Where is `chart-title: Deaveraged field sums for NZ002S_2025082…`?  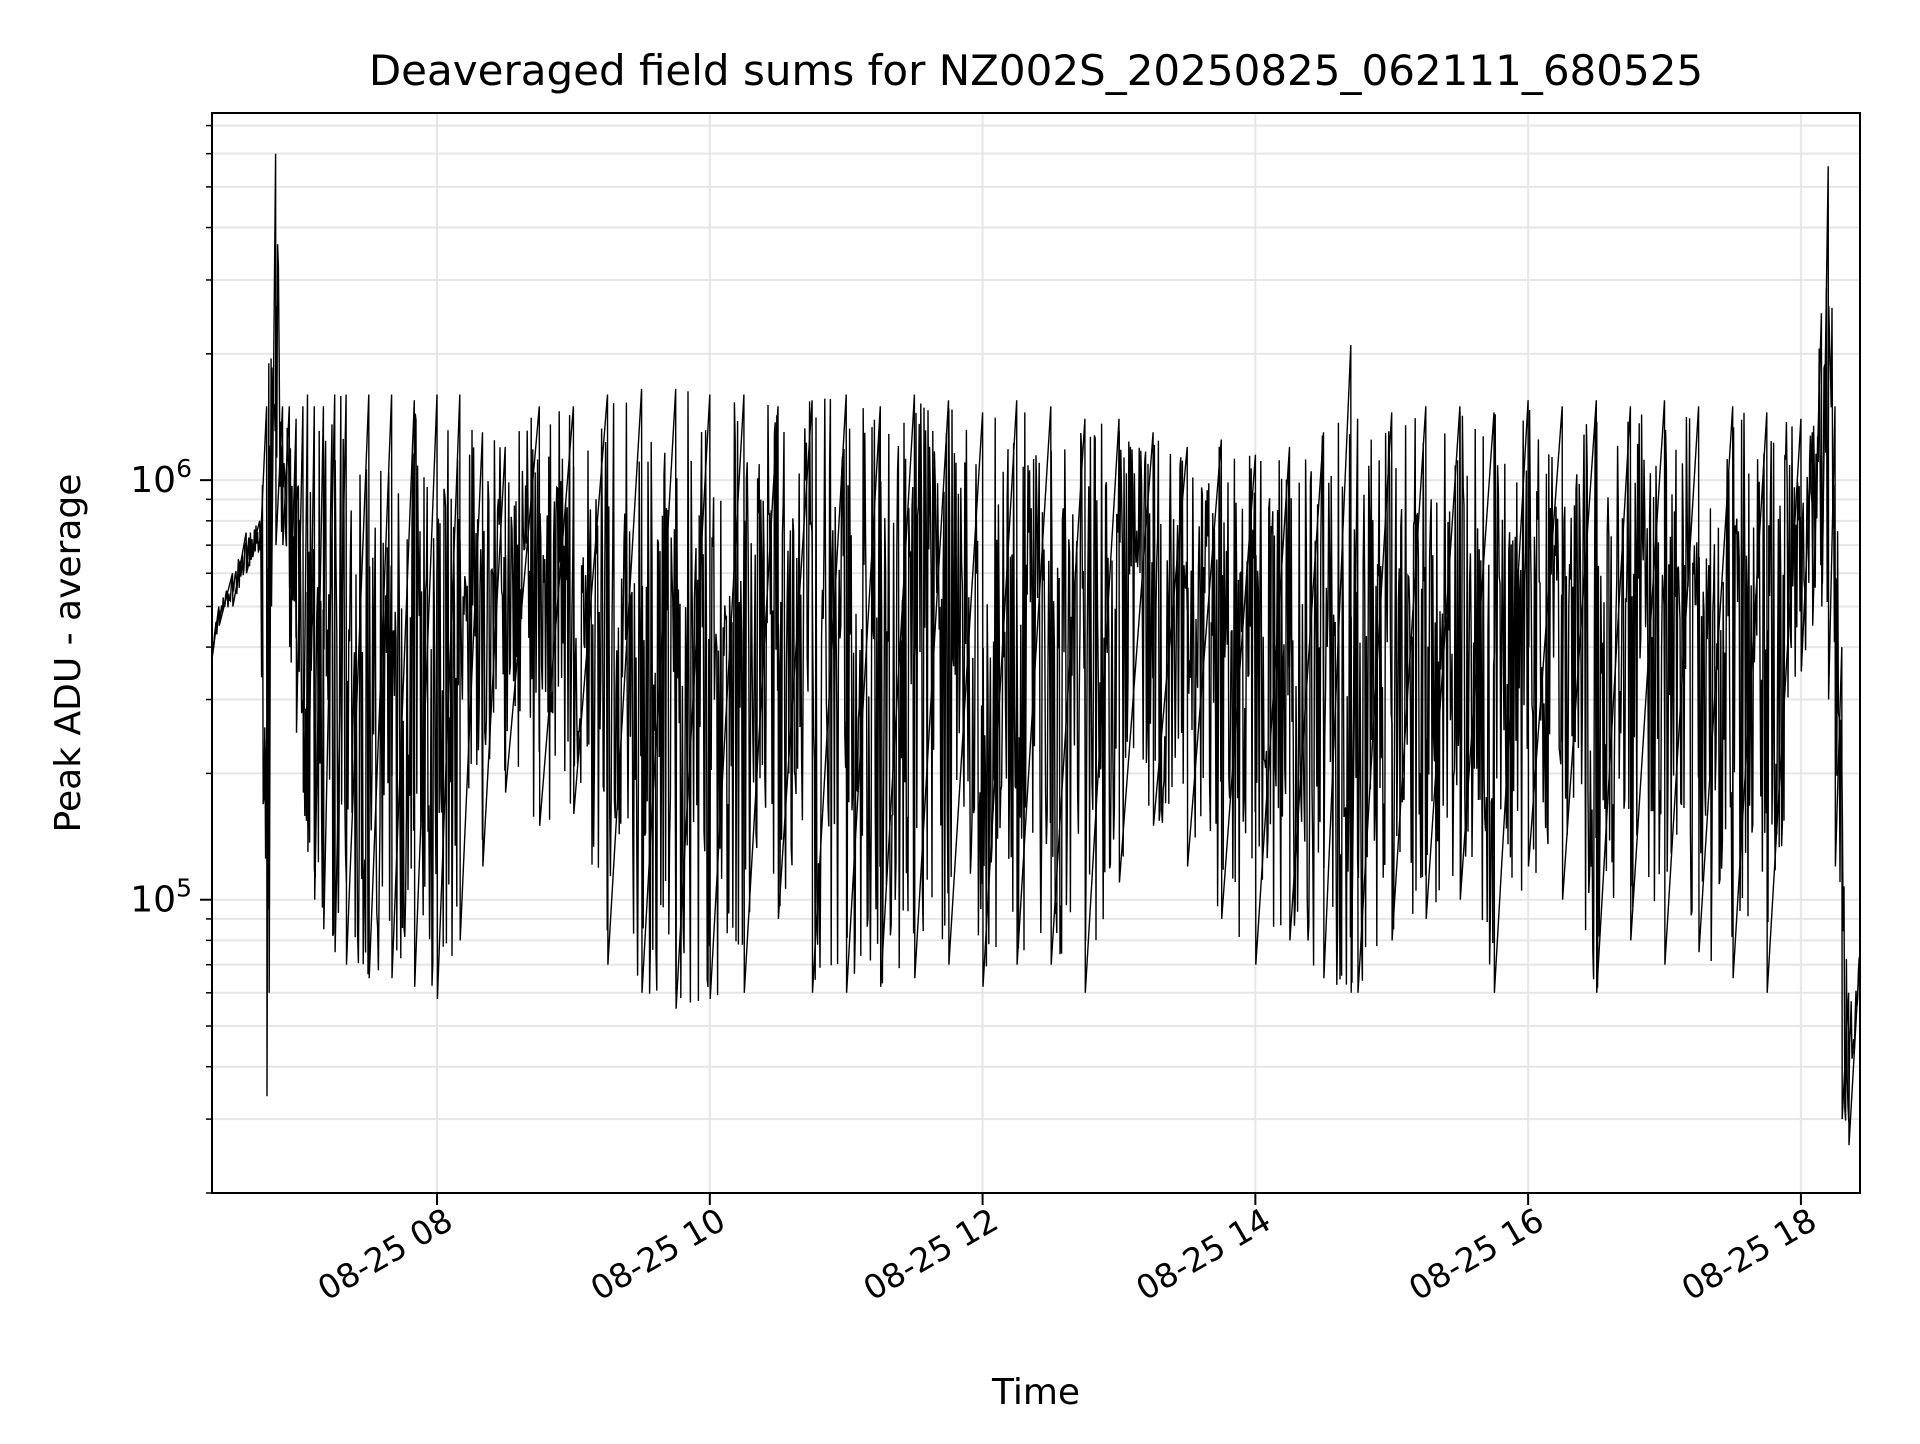
chart-title: Deaveraged field sums for NZ002S_2025082… is located at coordinates (1036, 70).